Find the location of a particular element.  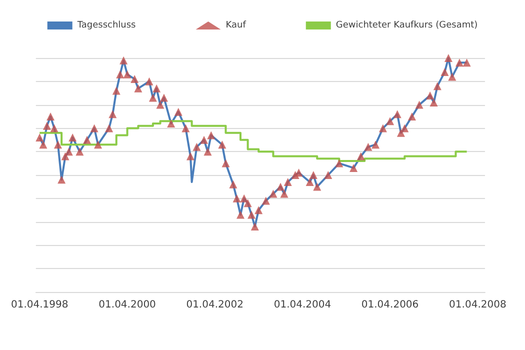

x-tick-label: 01.04.2006 is located at coordinates (390, 305).